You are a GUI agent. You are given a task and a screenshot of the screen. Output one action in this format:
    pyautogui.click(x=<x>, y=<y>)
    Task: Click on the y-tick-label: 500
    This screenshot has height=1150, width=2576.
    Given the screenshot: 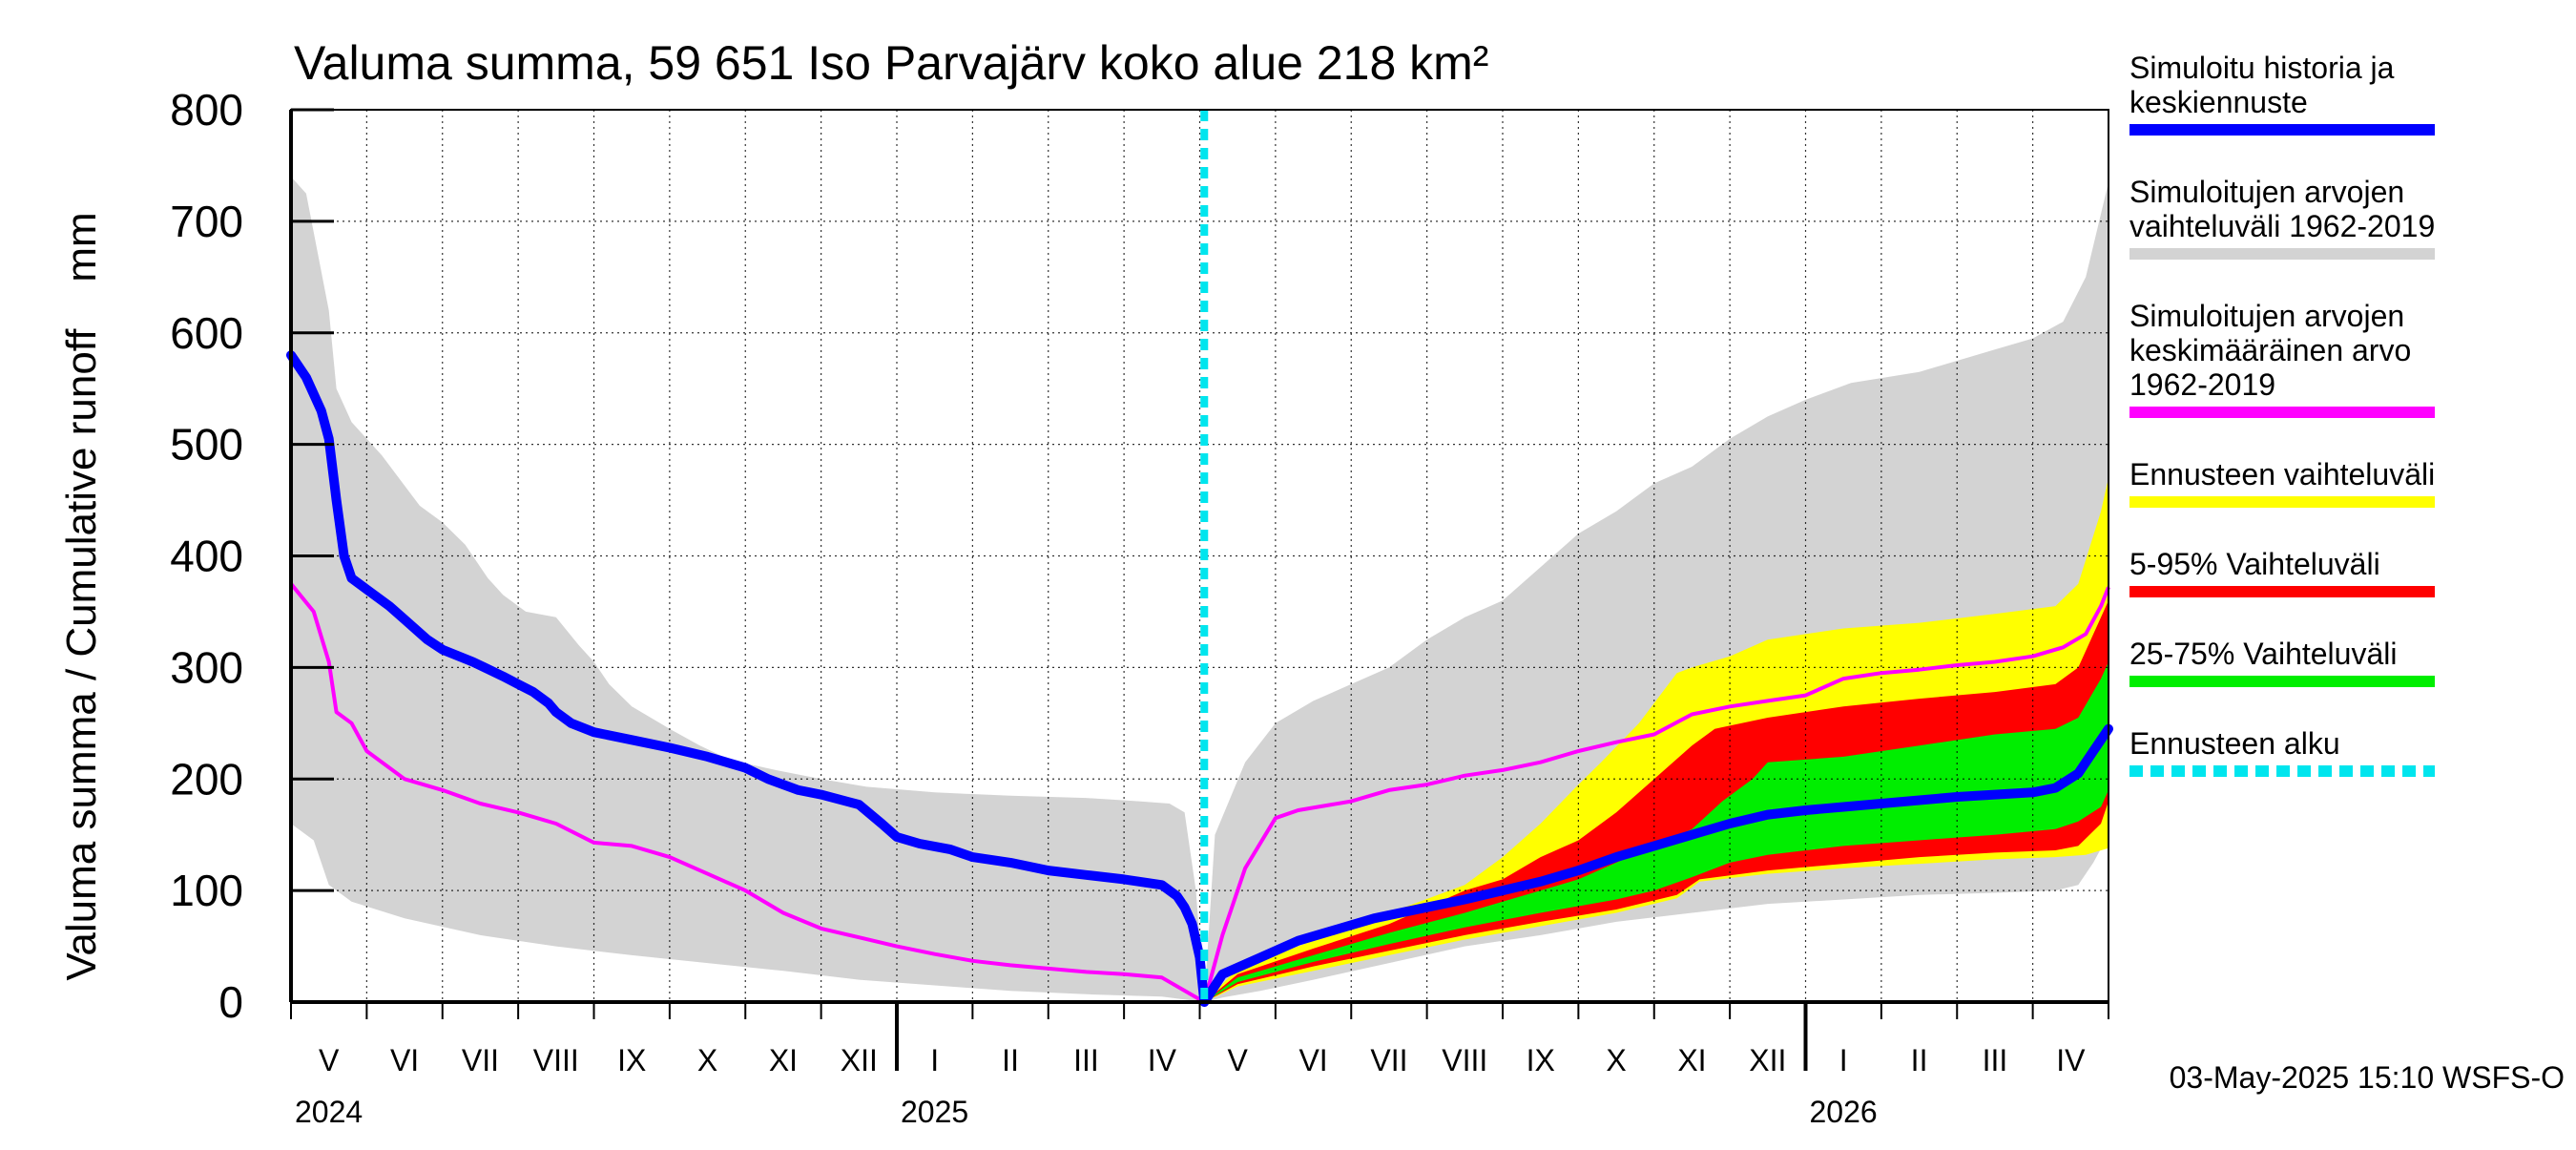 What is the action you would take?
    pyautogui.click(x=206, y=445)
    